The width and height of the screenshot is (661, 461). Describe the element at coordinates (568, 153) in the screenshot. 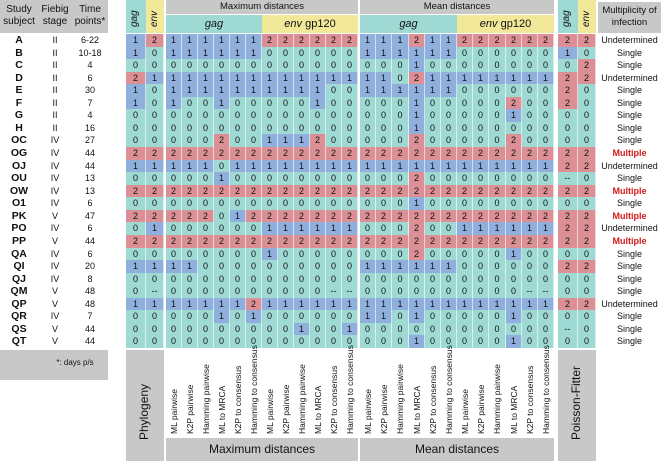

I see `pf-gag-cell: 2` at that location.